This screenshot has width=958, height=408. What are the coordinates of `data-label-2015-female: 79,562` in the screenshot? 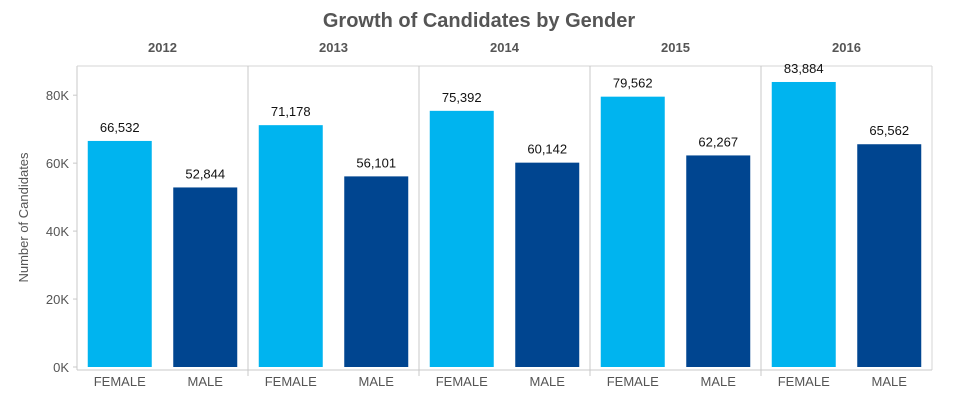 It's located at (633, 83).